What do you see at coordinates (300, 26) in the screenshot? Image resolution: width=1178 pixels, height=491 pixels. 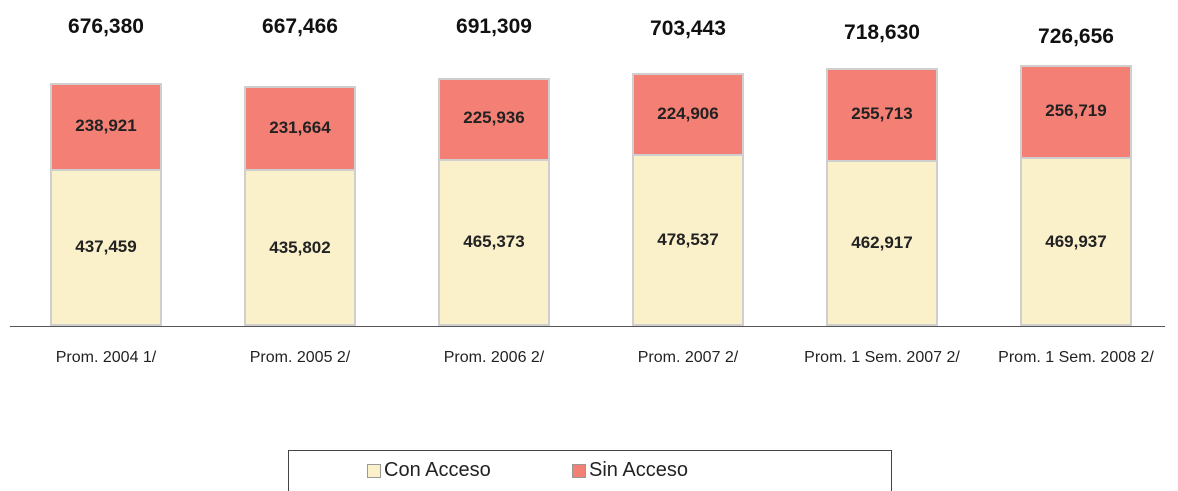 I see `total-label: 667,466` at bounding box center [300, 26].